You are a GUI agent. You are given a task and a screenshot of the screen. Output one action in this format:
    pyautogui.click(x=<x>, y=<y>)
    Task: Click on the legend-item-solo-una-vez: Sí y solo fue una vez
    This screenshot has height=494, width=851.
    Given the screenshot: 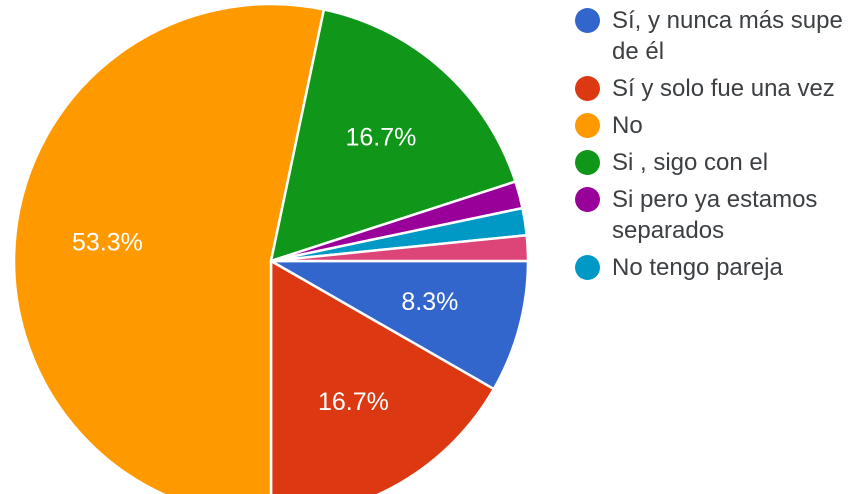 What is the action you would take?
    pyautogui.click(x=710, y=88)
    